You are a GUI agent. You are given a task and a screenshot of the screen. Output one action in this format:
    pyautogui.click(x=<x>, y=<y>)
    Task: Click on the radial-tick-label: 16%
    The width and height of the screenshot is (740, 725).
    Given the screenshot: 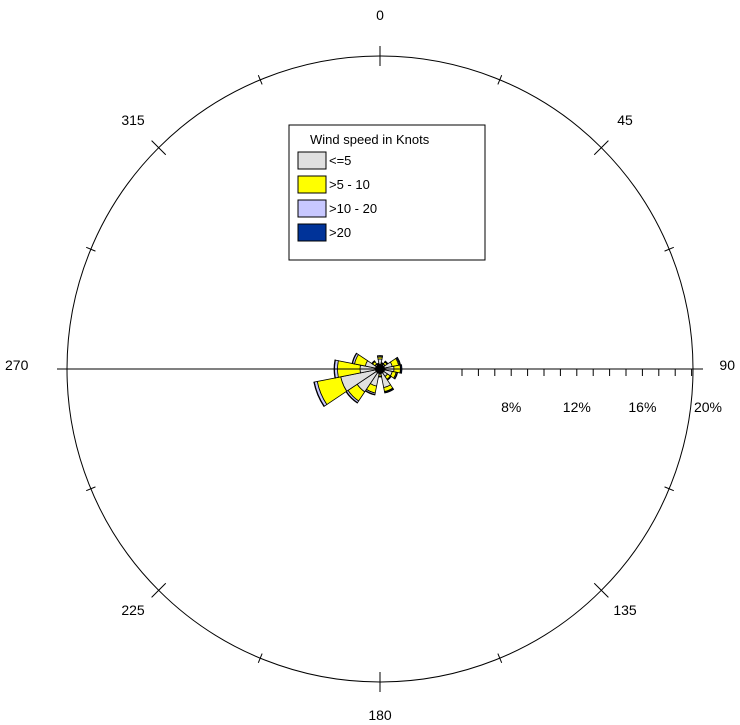 What is the action you would take?
    pyautogui.click(x=642, y=407)
    